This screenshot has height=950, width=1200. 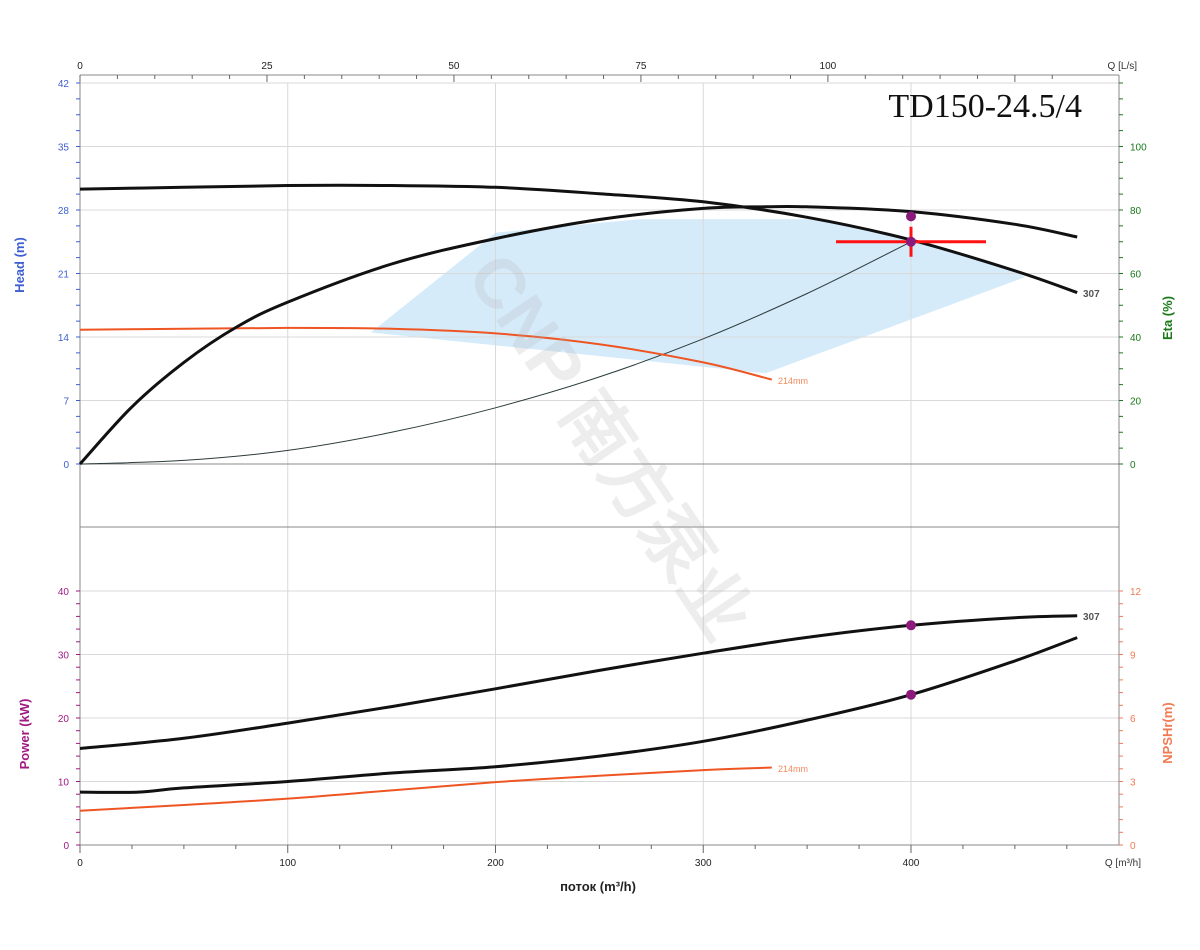 I want to click on chart-title: TD150-24.5/4, so click(x=985, y=106).